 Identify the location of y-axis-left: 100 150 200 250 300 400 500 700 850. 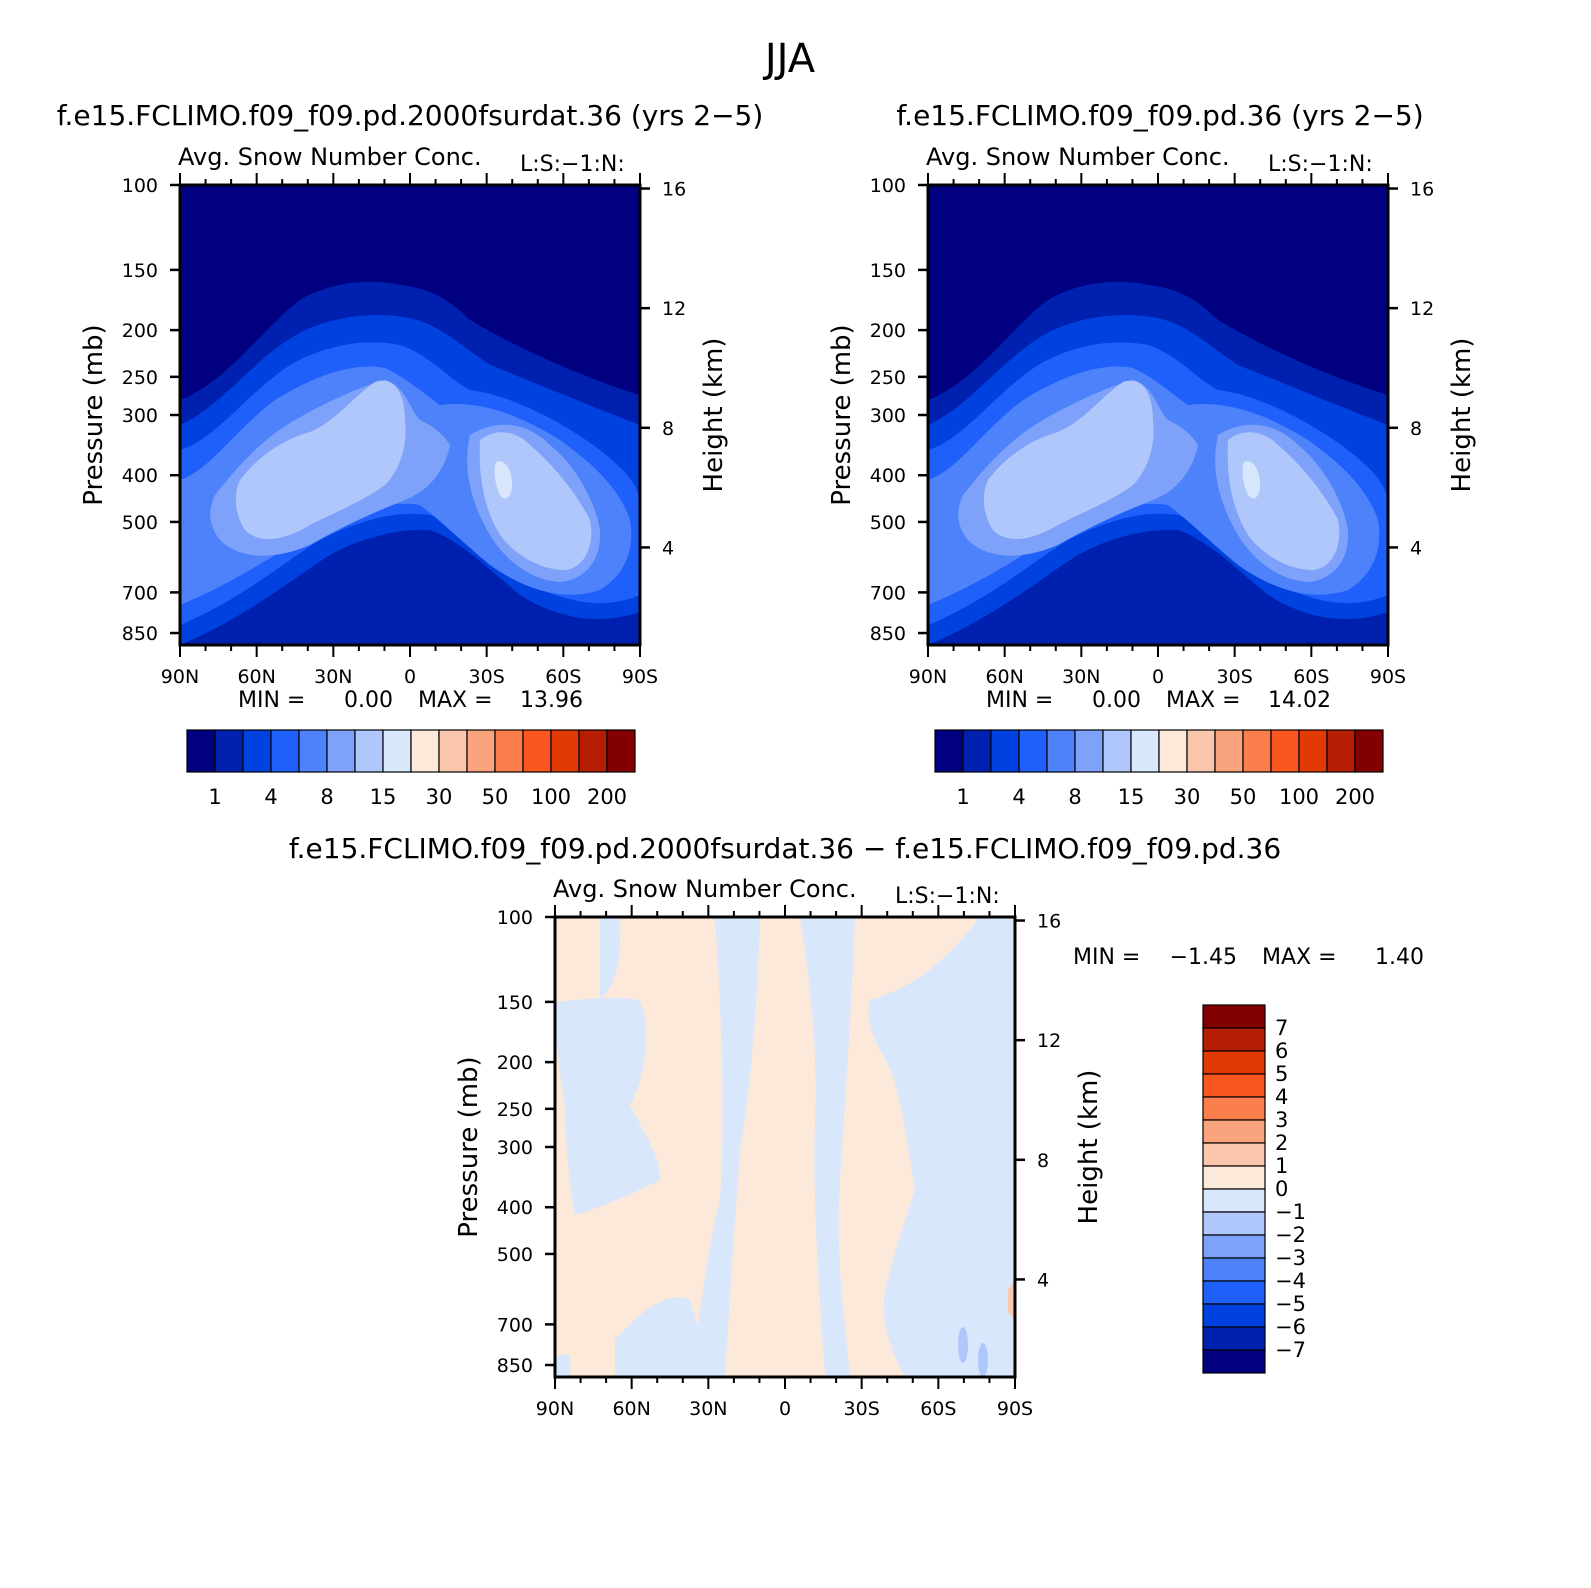
(526, 1142).